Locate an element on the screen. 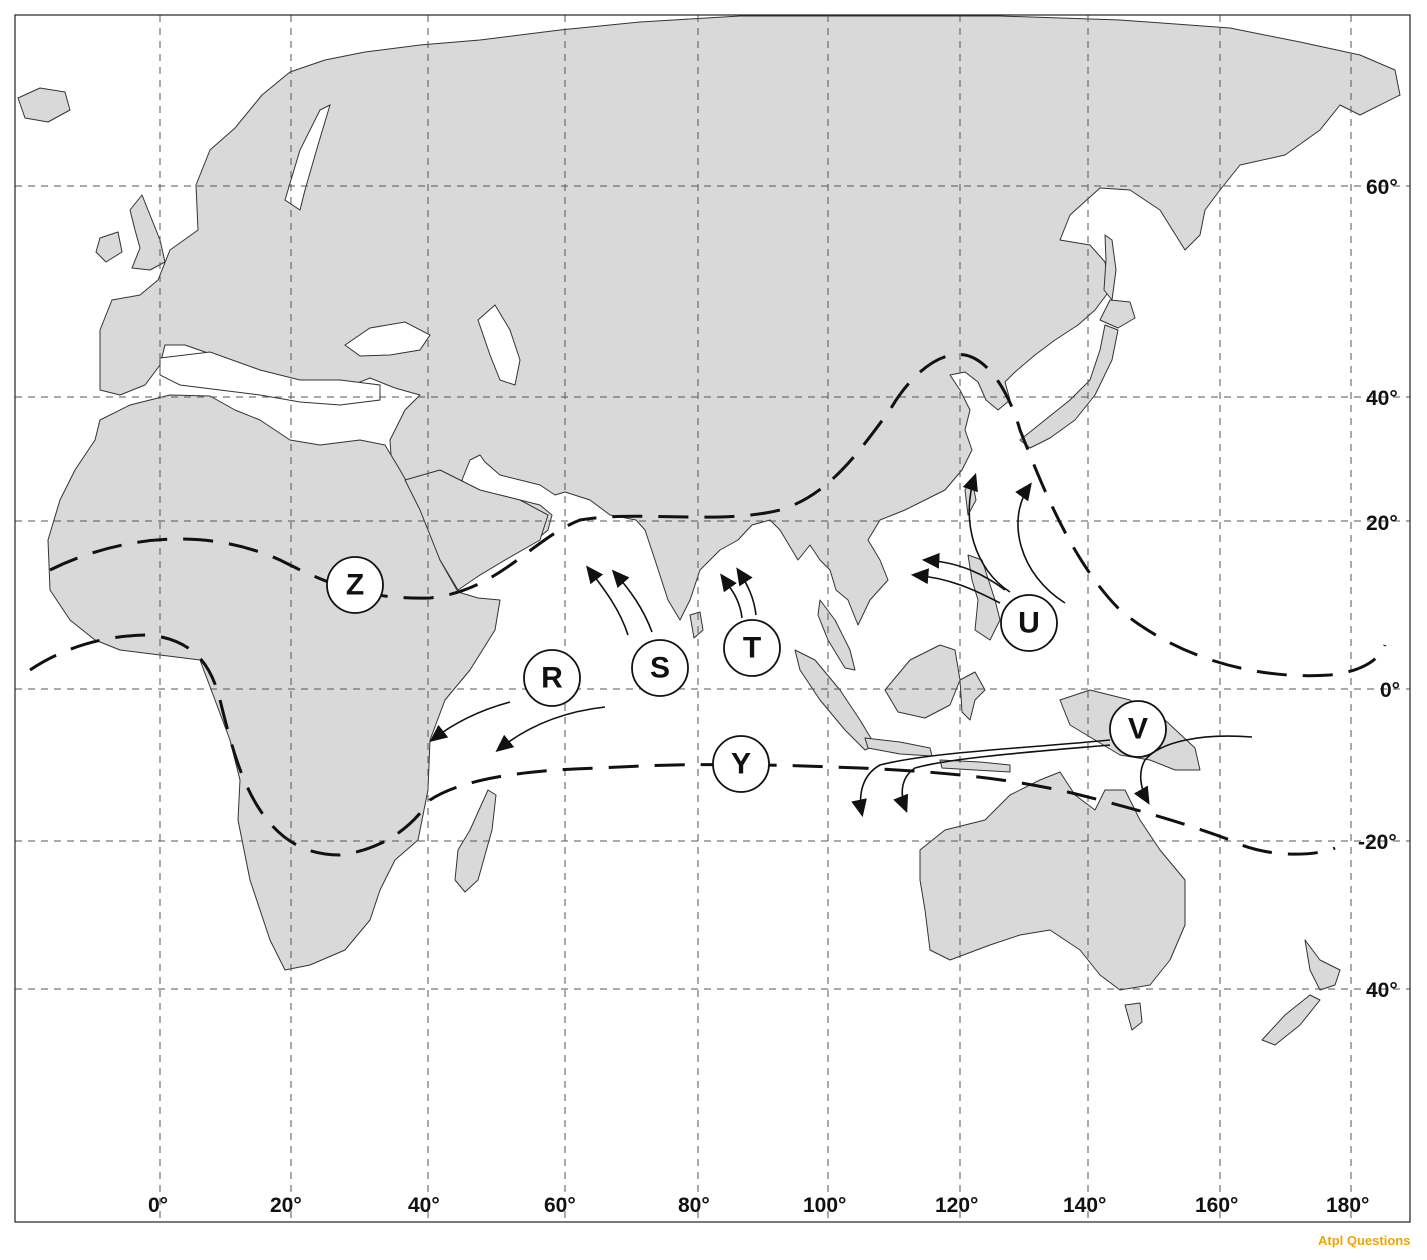  landmass-sri-lanka is located at coordinates (696, 625).